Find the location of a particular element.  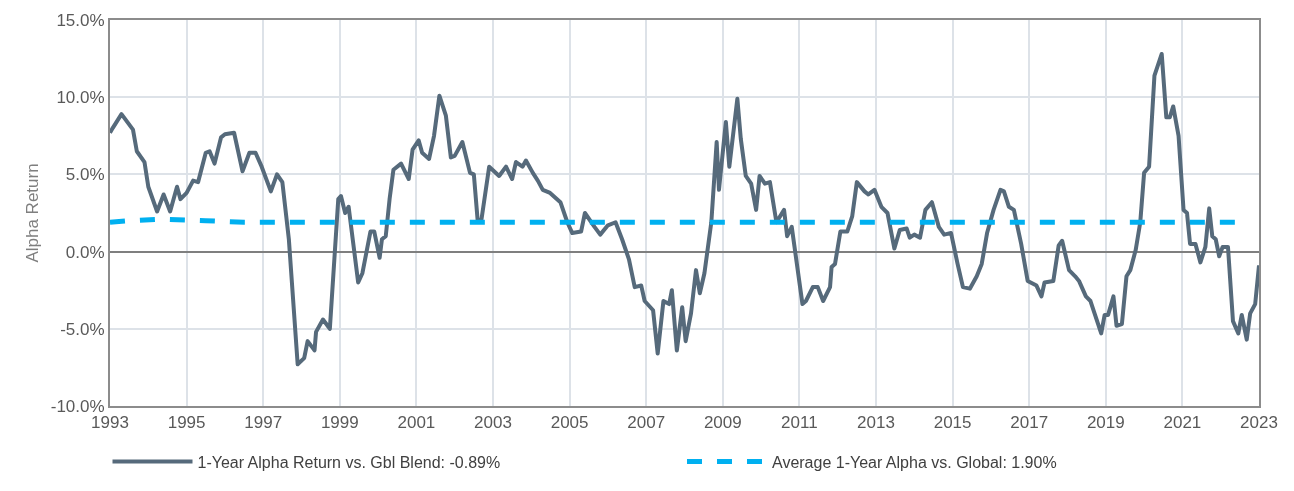

x-tick-label: 2009 is located at coordinates (722, 423).